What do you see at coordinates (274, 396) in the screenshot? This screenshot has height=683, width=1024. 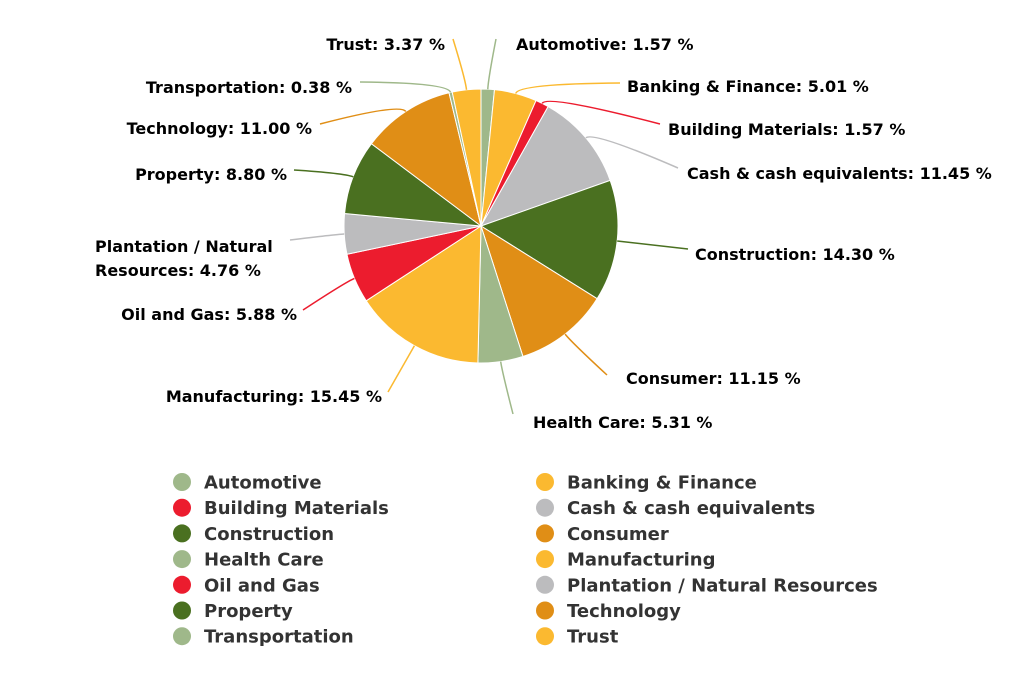 I see `label-manufacturing: Manufacturing: 15.45 %` at bounding box center [274, 396].